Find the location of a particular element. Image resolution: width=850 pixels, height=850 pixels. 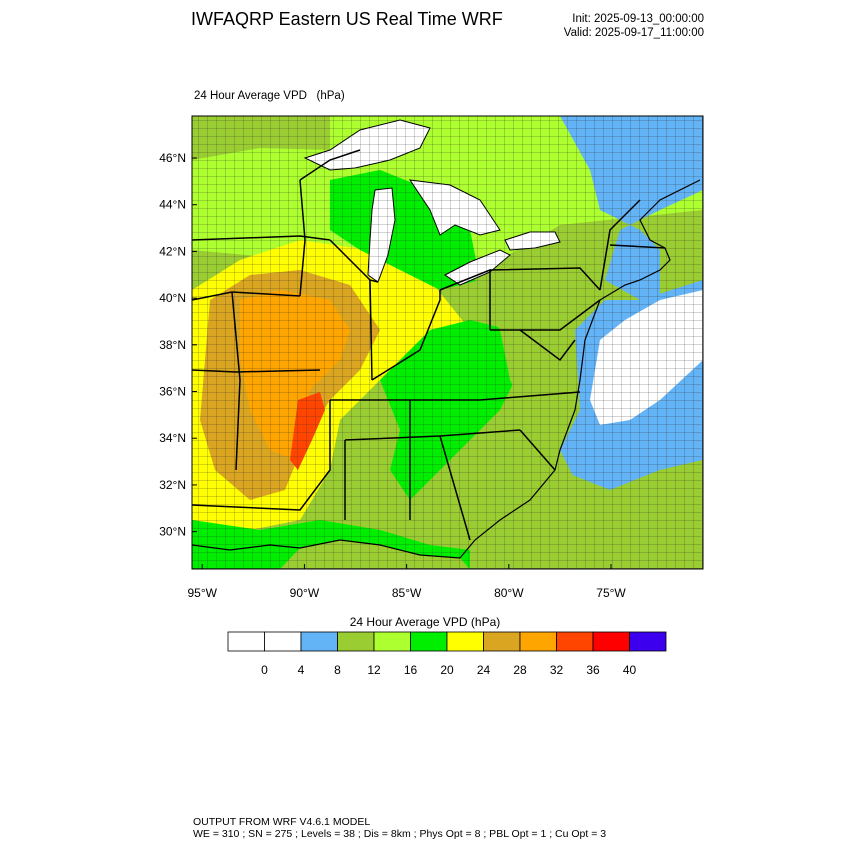

lat-label: 46°N is located at coordinates (172, 158).